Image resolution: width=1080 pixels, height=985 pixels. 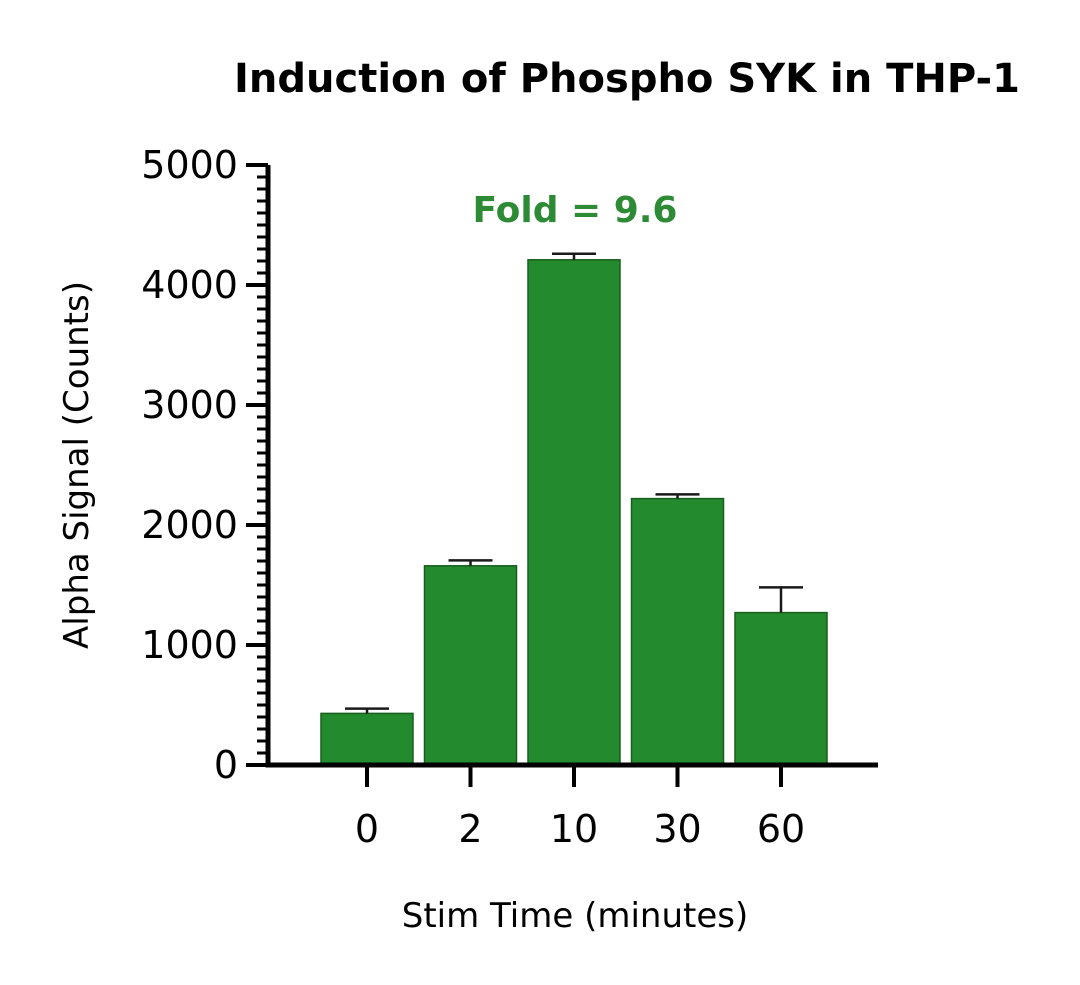 I want to click on x-tick-label: 0, so click(x=367, y=829).